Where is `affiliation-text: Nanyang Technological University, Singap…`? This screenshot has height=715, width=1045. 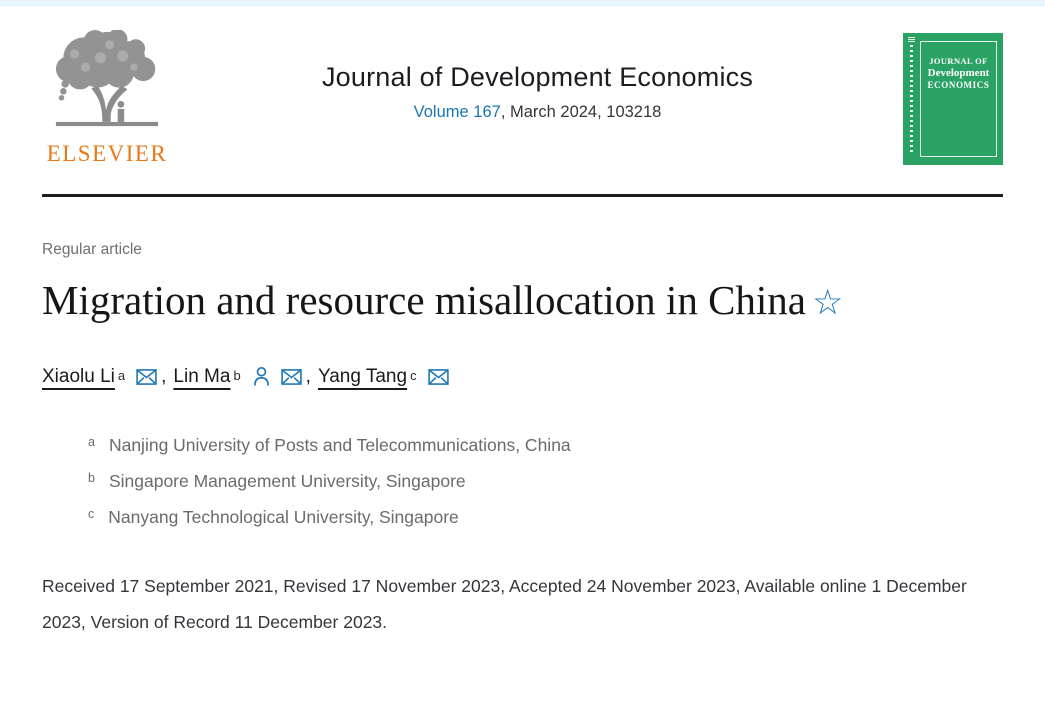 affiliation-text: Nanyang Technological University, Singap… is located at coordinates (283, 516).